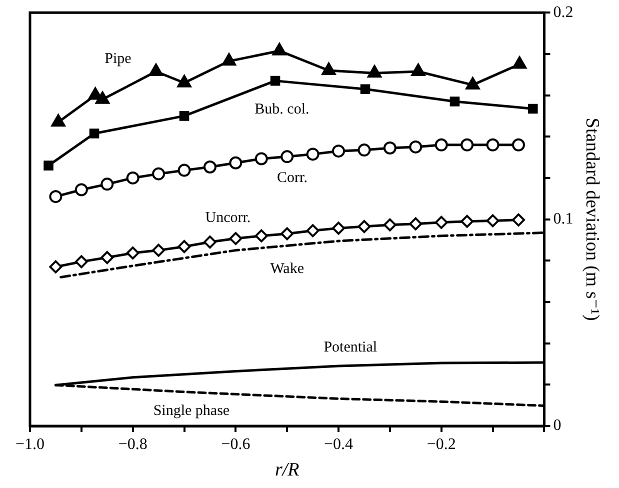 This screenshot has height=488, width=619. What do you see at coordinates (287, 268) in the screenshot?
I see `series-label: Wake` at bounding box center [287, 268].